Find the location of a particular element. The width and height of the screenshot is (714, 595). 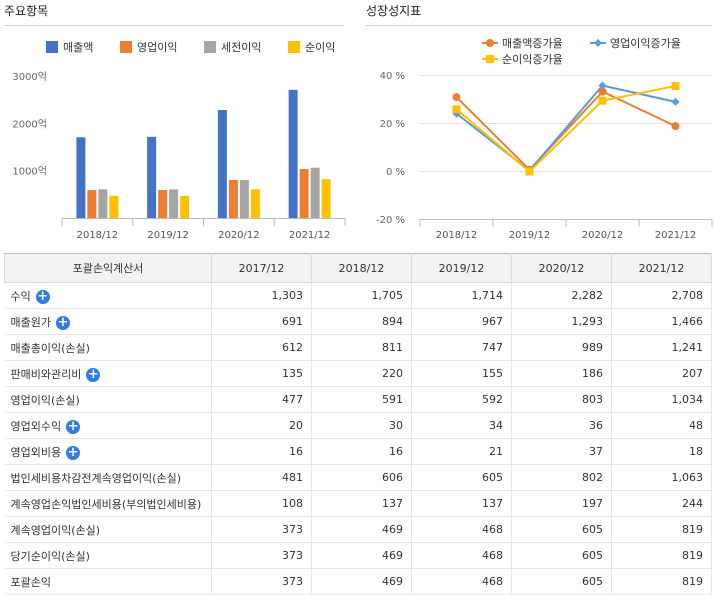

row-label-cell: 당기순이익(손실) is located at coordinates (108, 555).